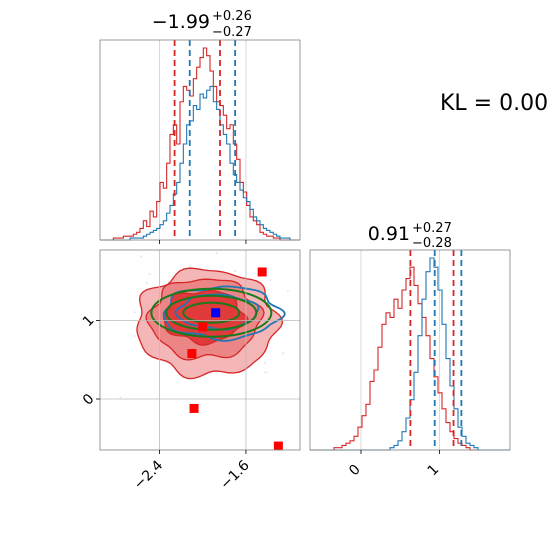 The width and height of the screenshot is (550, 550). What do you see at coordinates (89, 321) in the screenshot?
I see `y-tick-label: 1` at bounding box center [89, 321].